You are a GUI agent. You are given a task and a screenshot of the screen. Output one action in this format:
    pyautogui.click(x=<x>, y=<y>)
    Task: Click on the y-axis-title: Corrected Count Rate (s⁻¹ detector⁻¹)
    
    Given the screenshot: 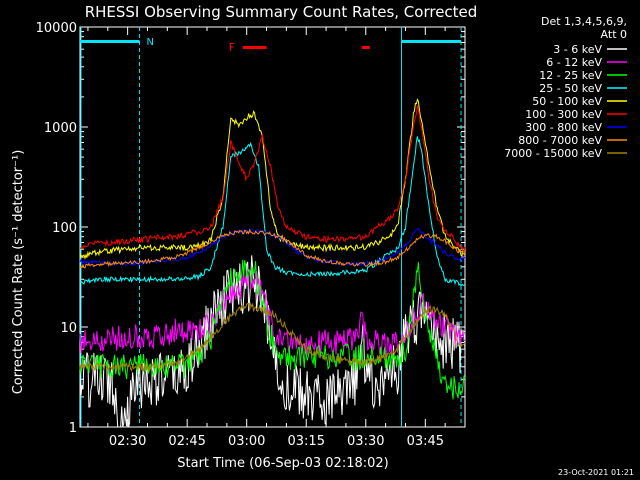 What is the action you would take?
    pyautogui.click(x=18, y=272)
    